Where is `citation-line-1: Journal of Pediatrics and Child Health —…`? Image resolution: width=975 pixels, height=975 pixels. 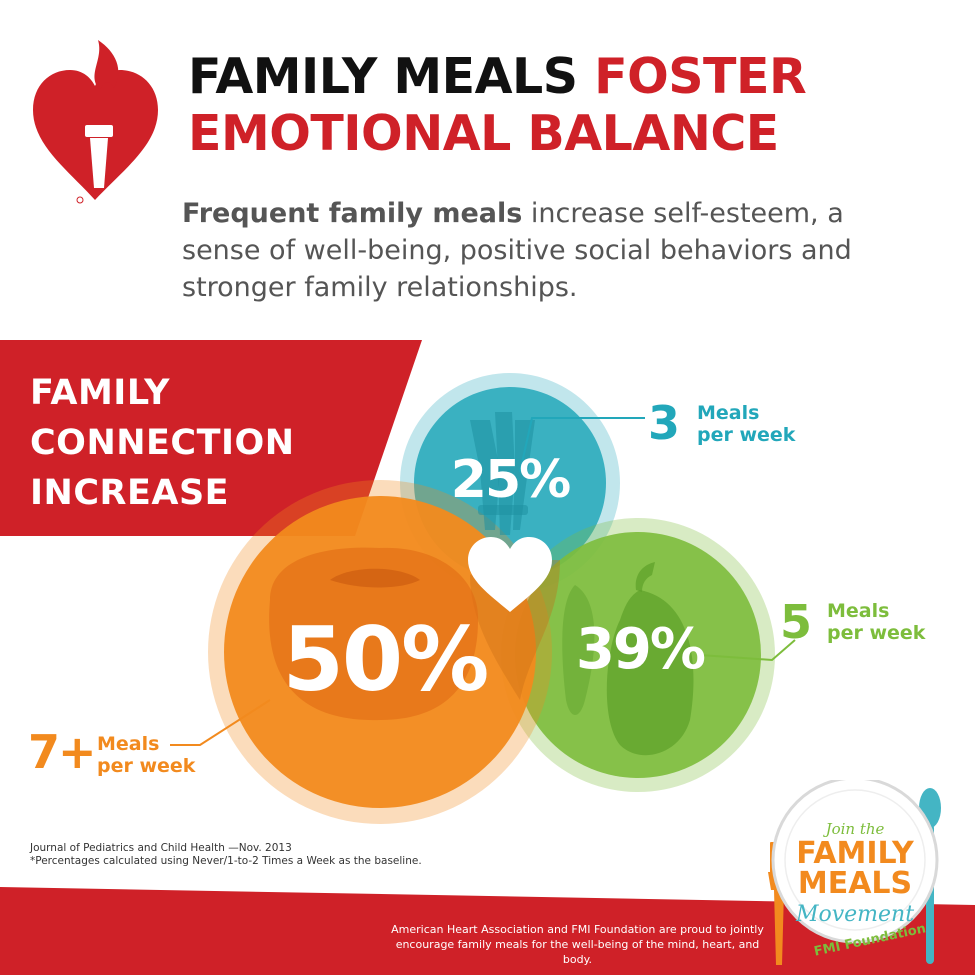 citation-line-1: Journal of Pediatrics and Child Health —… is located at coordinates (161, 848).